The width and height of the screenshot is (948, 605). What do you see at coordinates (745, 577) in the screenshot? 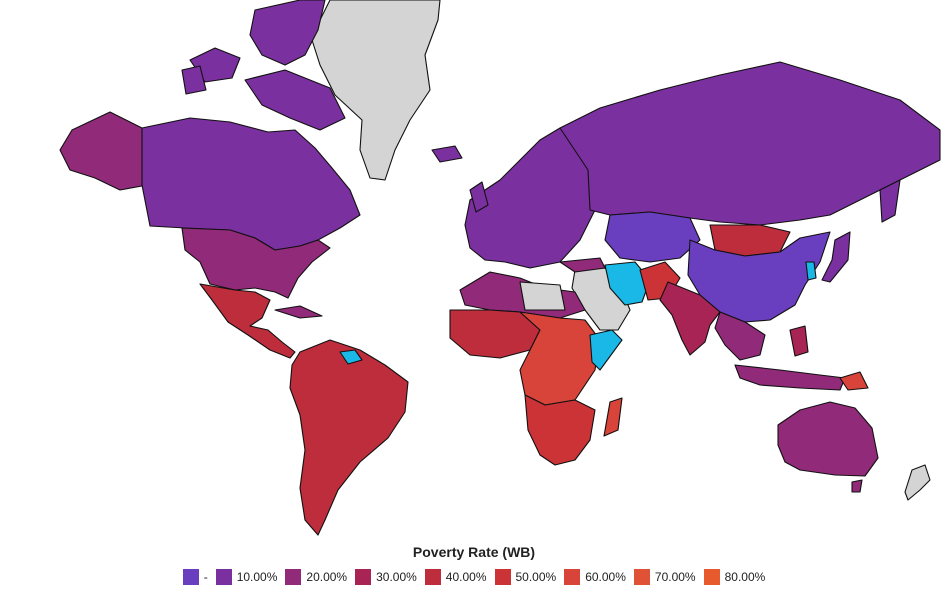
I see `legend-label: 80.00%` at bounding box center [745, 577].